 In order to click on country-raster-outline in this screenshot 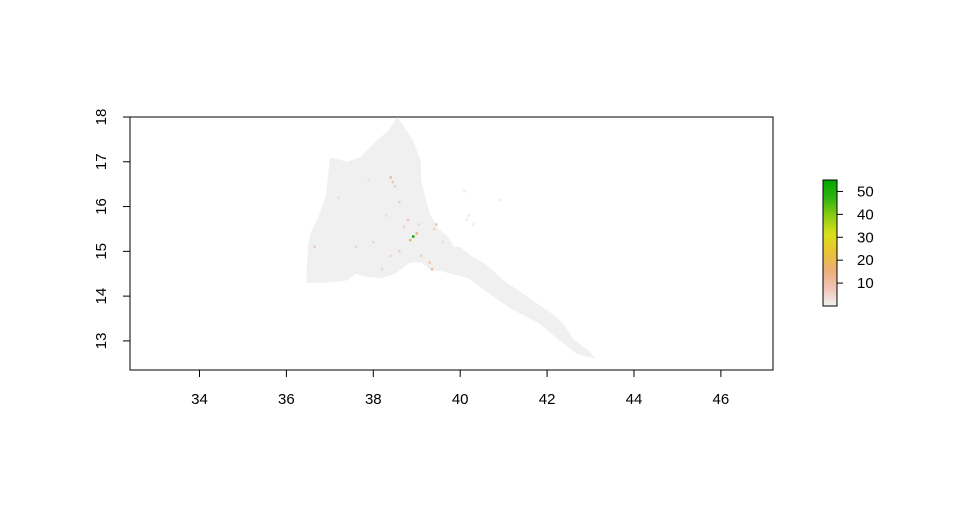, I will do `click(450, 238)`.